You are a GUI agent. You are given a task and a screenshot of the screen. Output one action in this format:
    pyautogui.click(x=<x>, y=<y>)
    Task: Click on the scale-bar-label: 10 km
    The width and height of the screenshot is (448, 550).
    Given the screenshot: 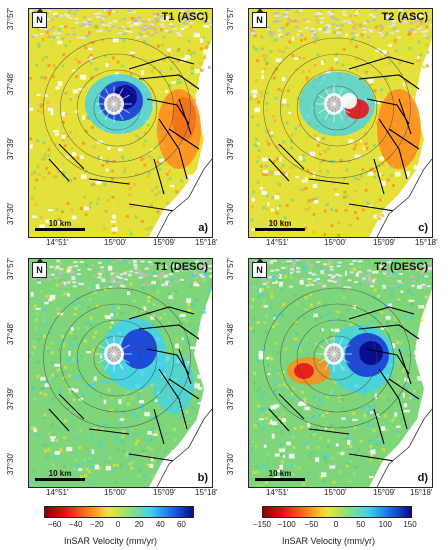 What is the action you would take?
    pyautogui.click(x=280, y=223)
    